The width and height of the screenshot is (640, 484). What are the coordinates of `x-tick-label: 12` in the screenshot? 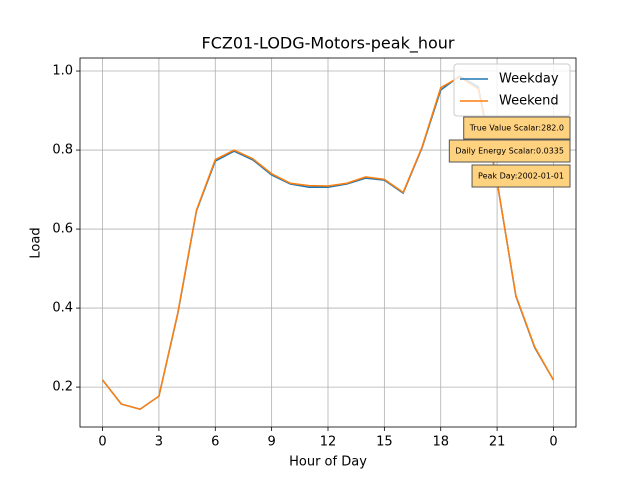 It's located at (328, 442).